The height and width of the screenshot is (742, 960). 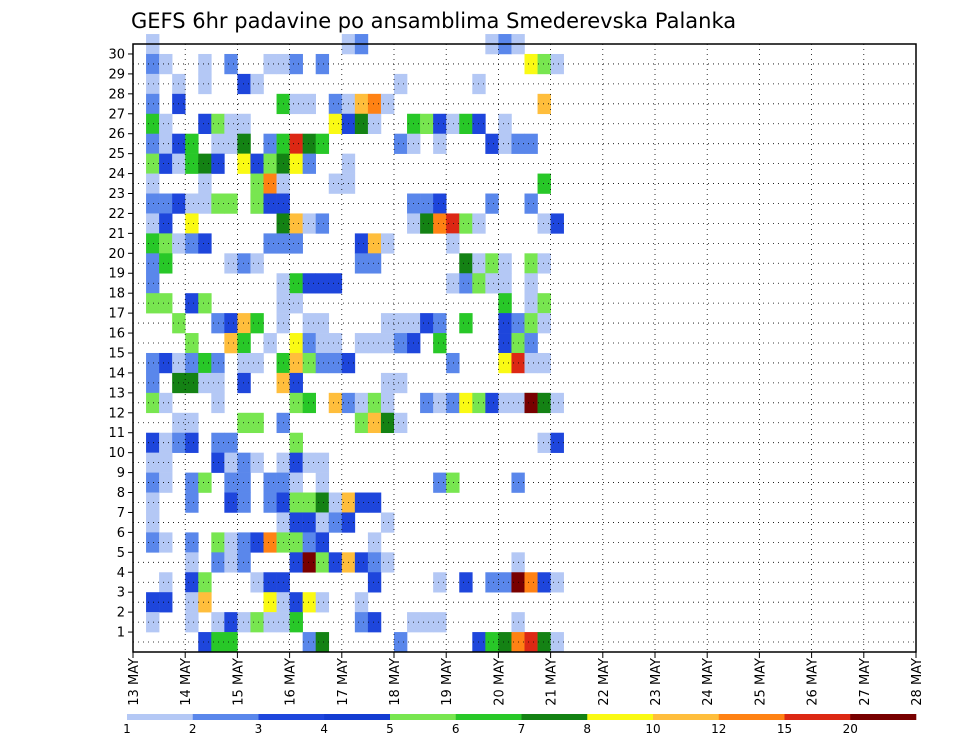 What do you see at coordinates (587, 729) in the screenshot?
I see `legend-label: 8` at bounding box center [587, 729].